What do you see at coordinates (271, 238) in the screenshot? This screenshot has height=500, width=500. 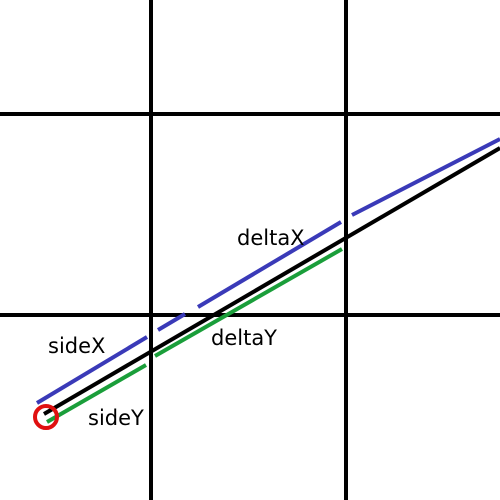 I see `delta-x-label: deltaX` at bounding box center [271, 238].